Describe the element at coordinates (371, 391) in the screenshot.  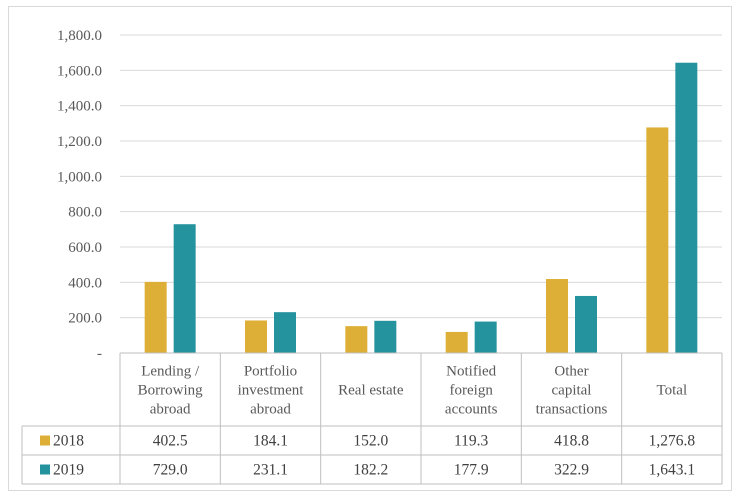
I see `category-label: Real estate` at that location.